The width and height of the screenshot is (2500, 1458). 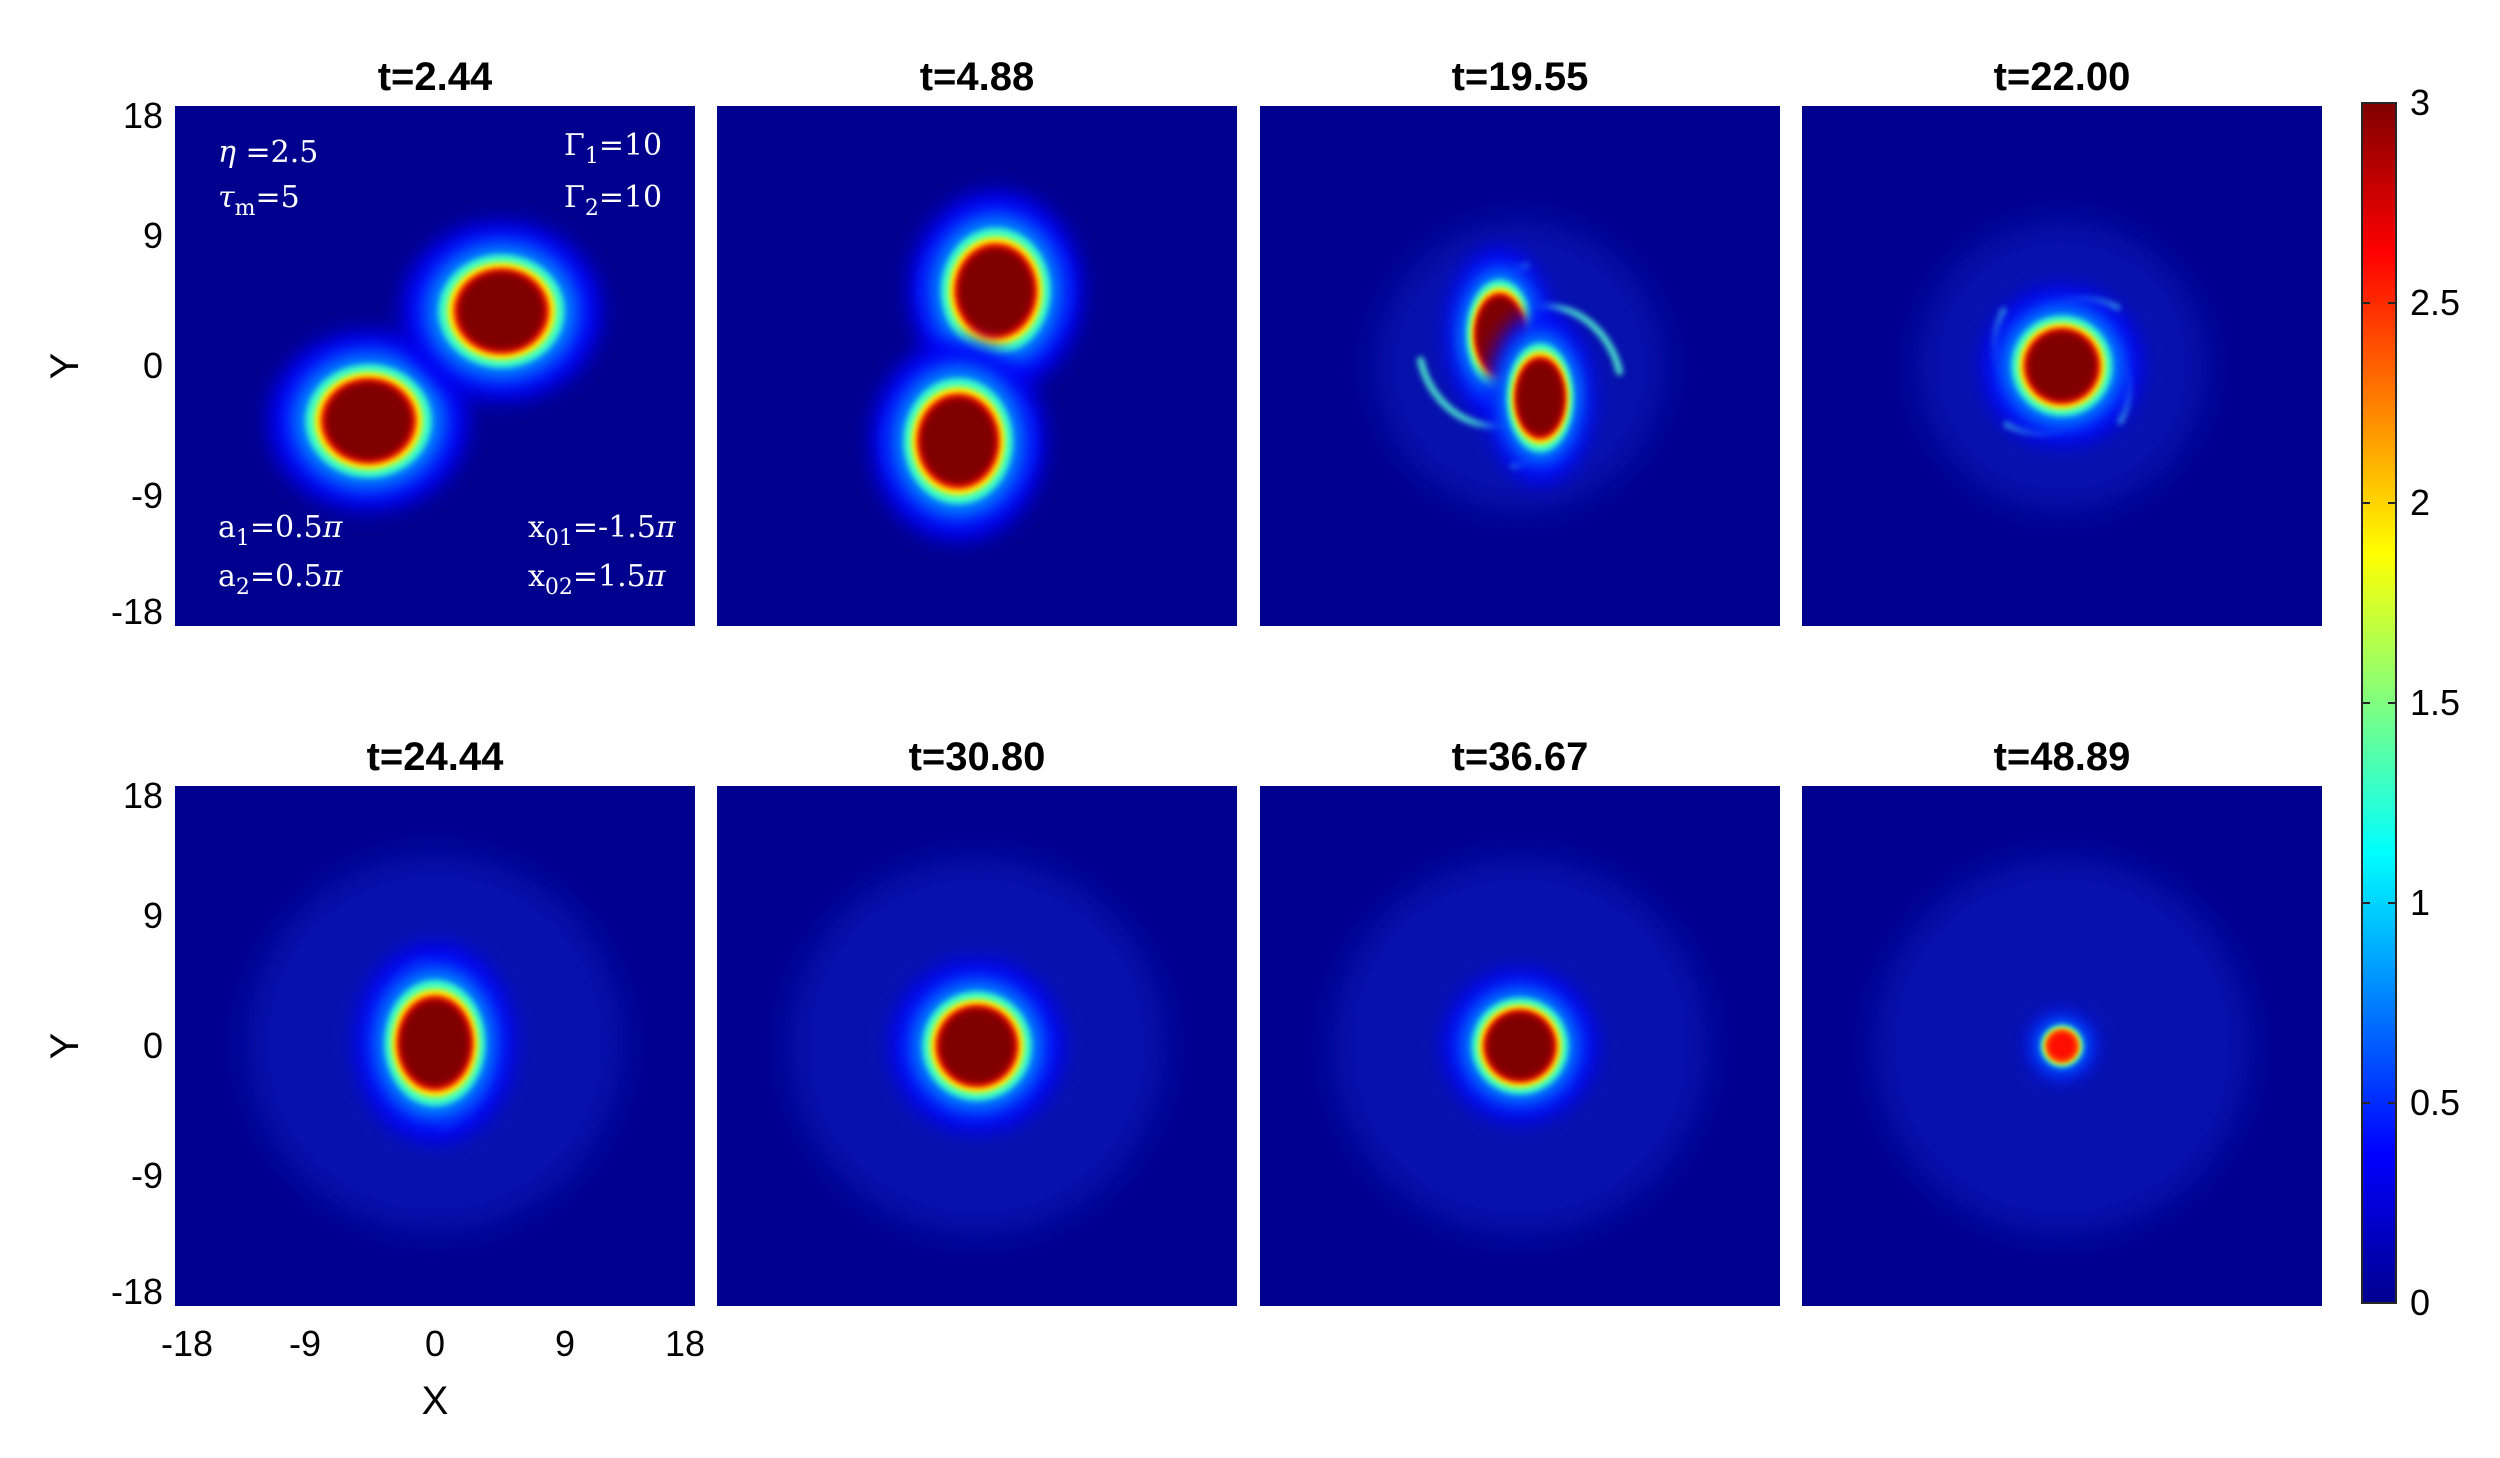 I want to click on panel-title: t=4.88, so click(x=977, y=77).